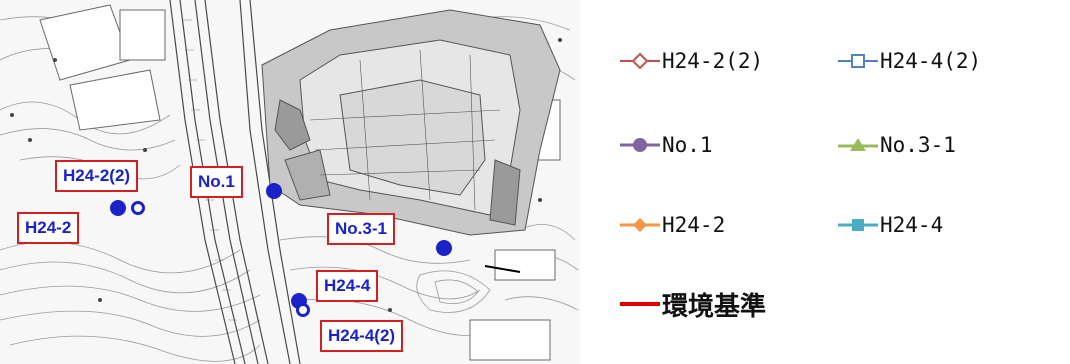  Describe the element at coordinates (274, 191) in the screenshot. I see `sampling-point-no1` at that location.